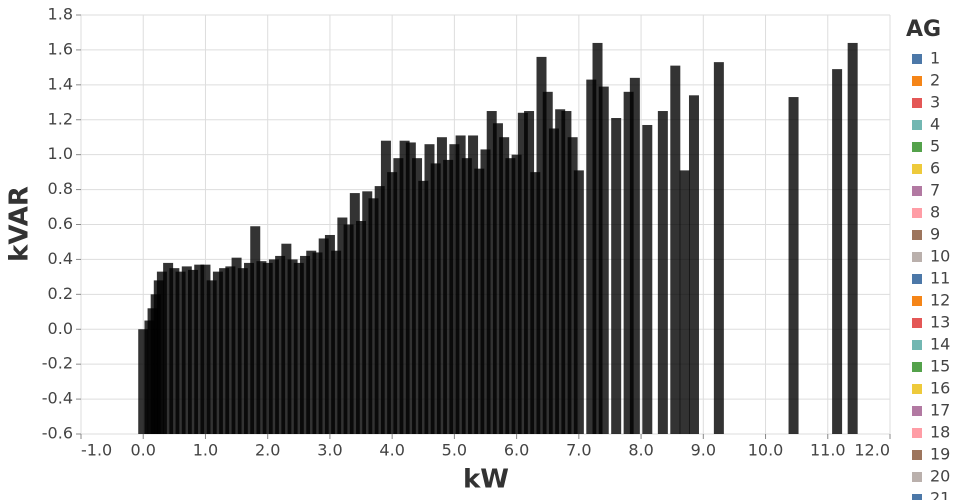  What do you see at coordinates (60, 153) in the screenshot?
I see `y-tick-label: 1.0` at bounding box center [60, 153].